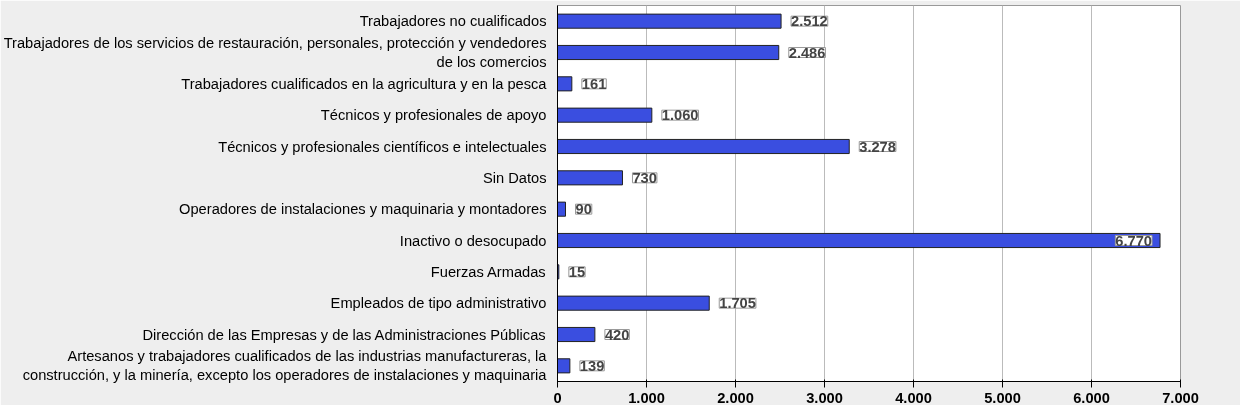 This screenshot has height=412, width=1252. Describe the element at coordinates (1091, 397) in the screenshot. I see `x-tick-label: 6.000` at that location.